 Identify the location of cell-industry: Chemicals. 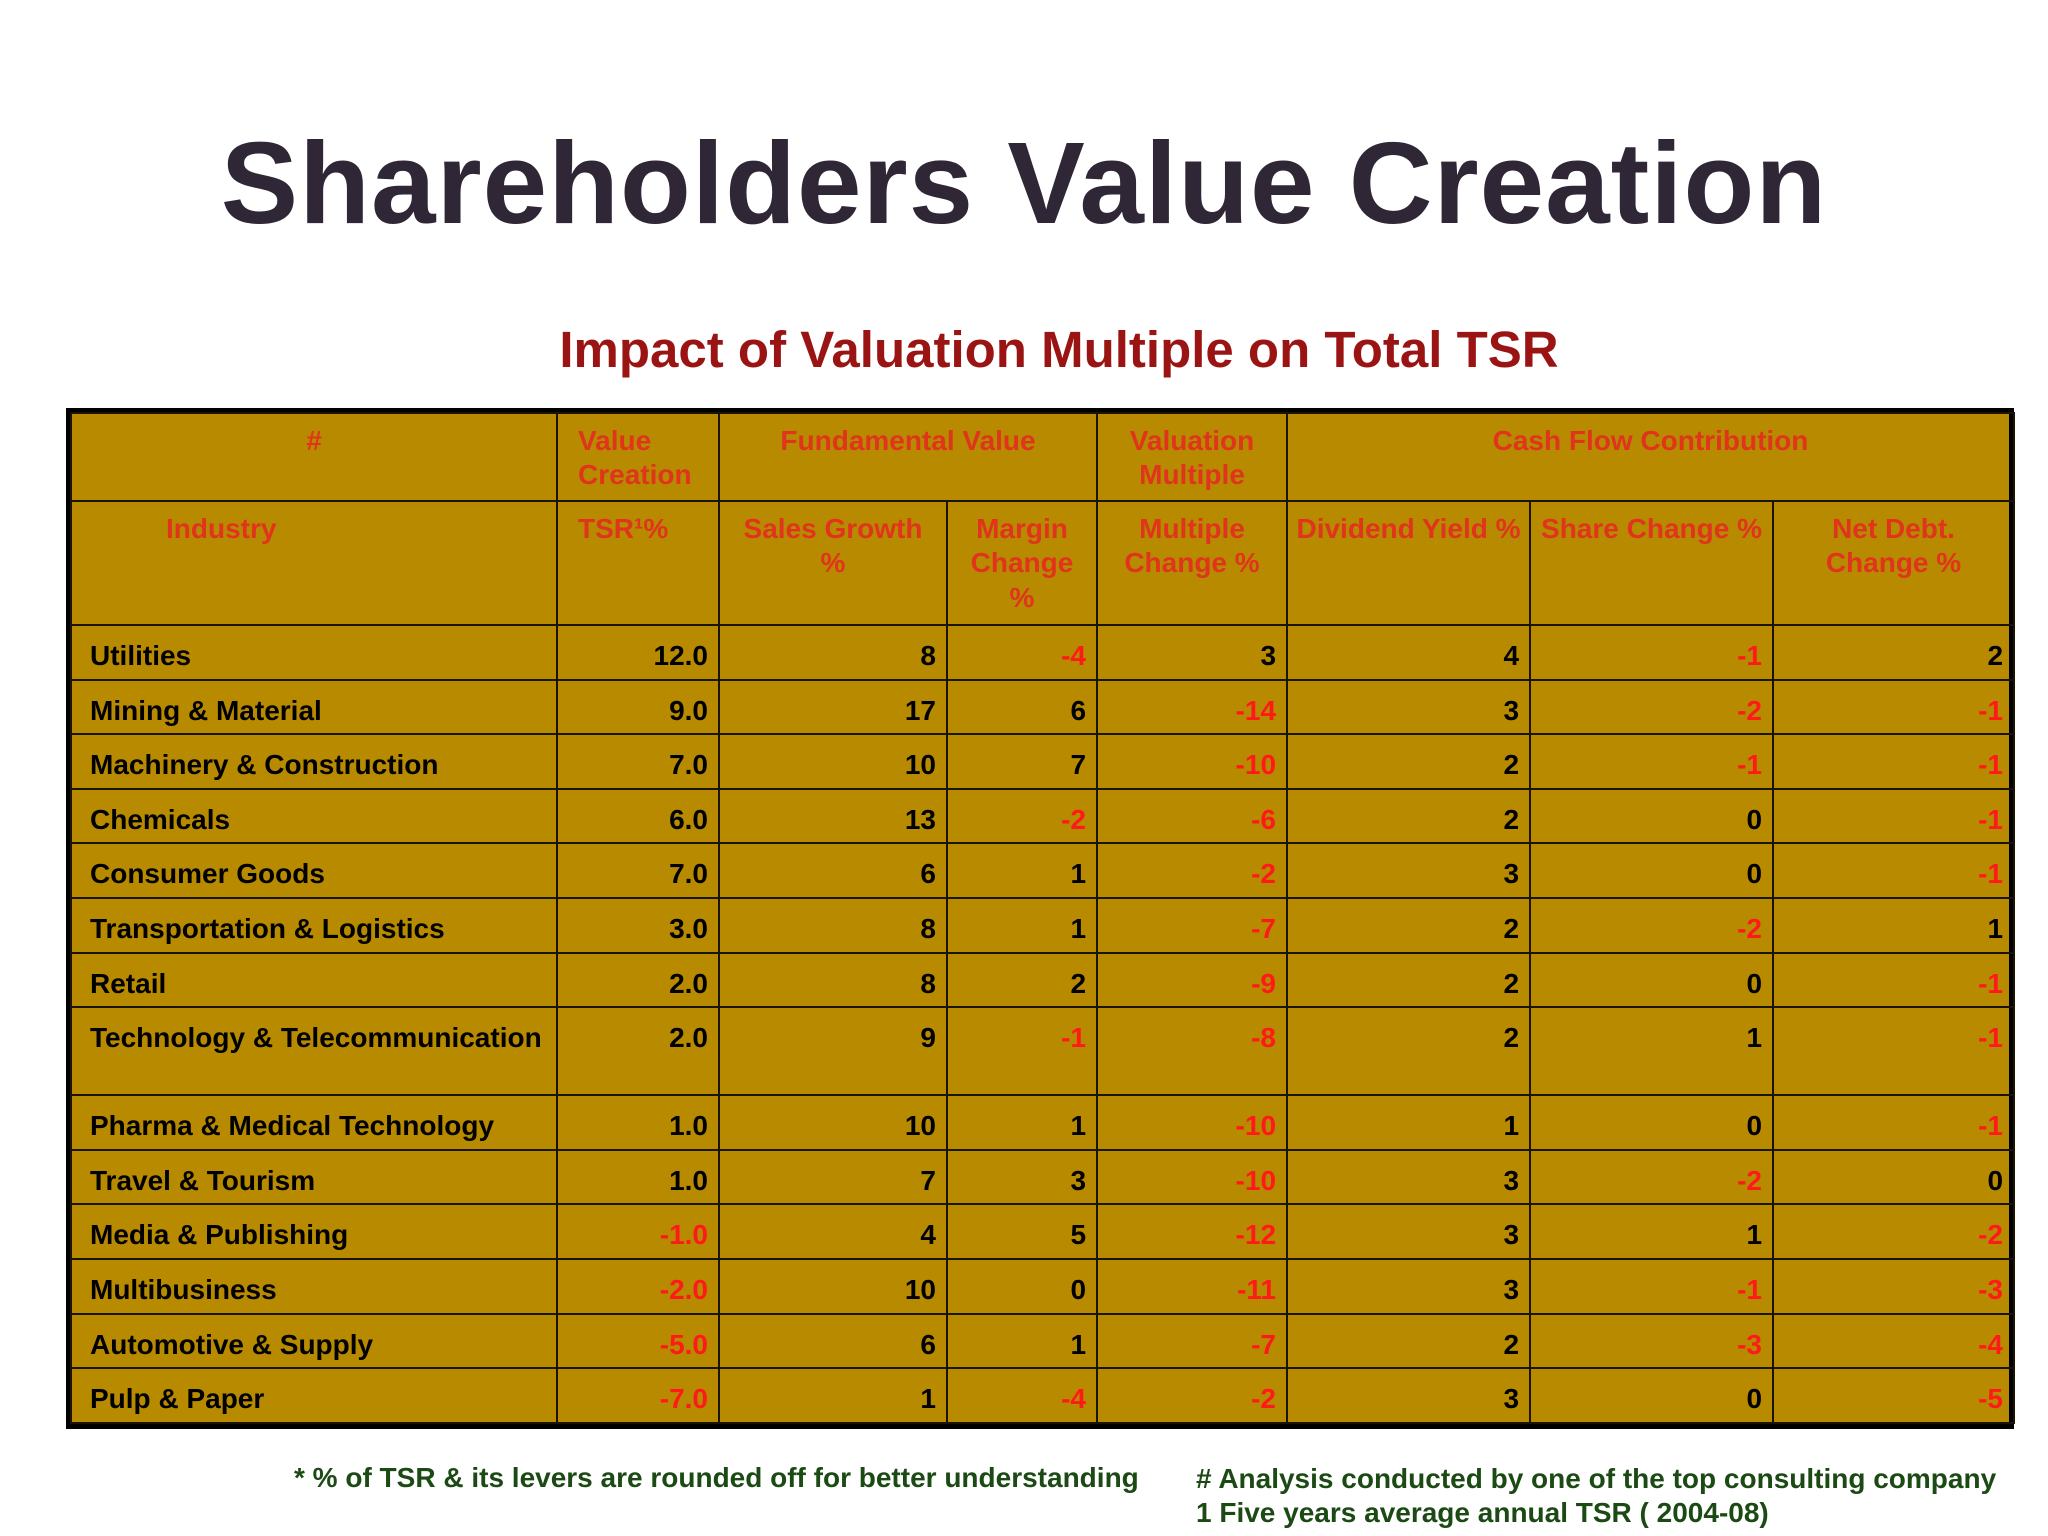
(314, 816).